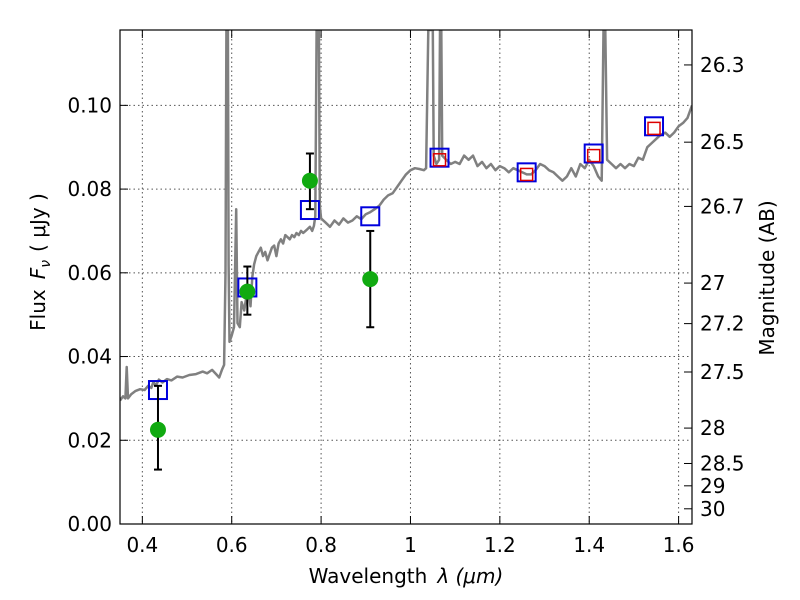 This screenshot has height=600, width=800. What do you see at coordinates (767, 277) in the screenshot?
I see `y2-axis-label: Magnitude (AB)` at bounding box center [767, 277].